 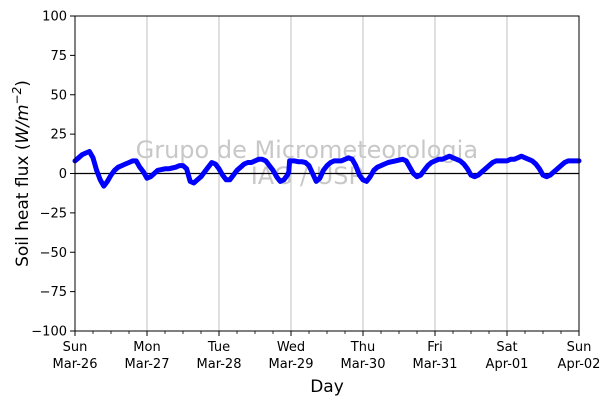 What do you see at coordinates (58, 95) in the screenshot?
I see `y-tick-label: 50` at bounding box center [58, 95].